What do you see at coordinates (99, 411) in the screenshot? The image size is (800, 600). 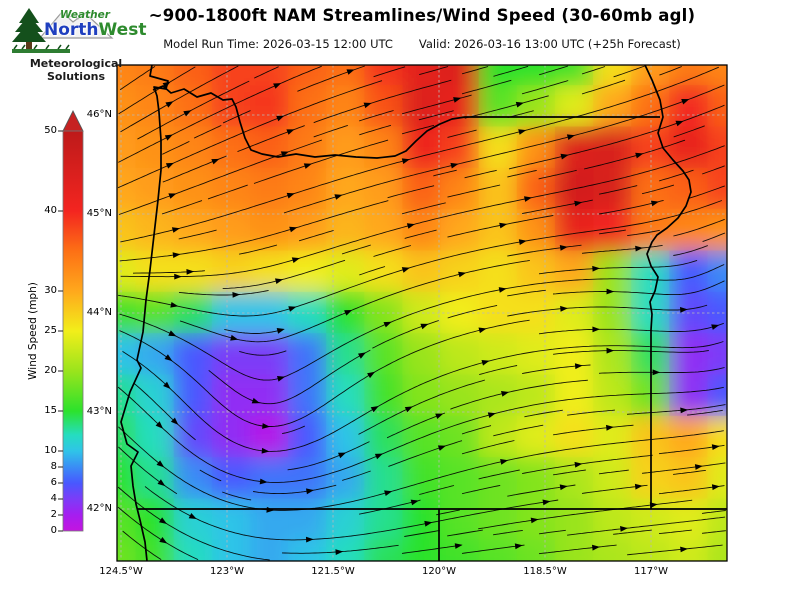 I see `lat-label: 43°N` at bounding box center [99, 411].